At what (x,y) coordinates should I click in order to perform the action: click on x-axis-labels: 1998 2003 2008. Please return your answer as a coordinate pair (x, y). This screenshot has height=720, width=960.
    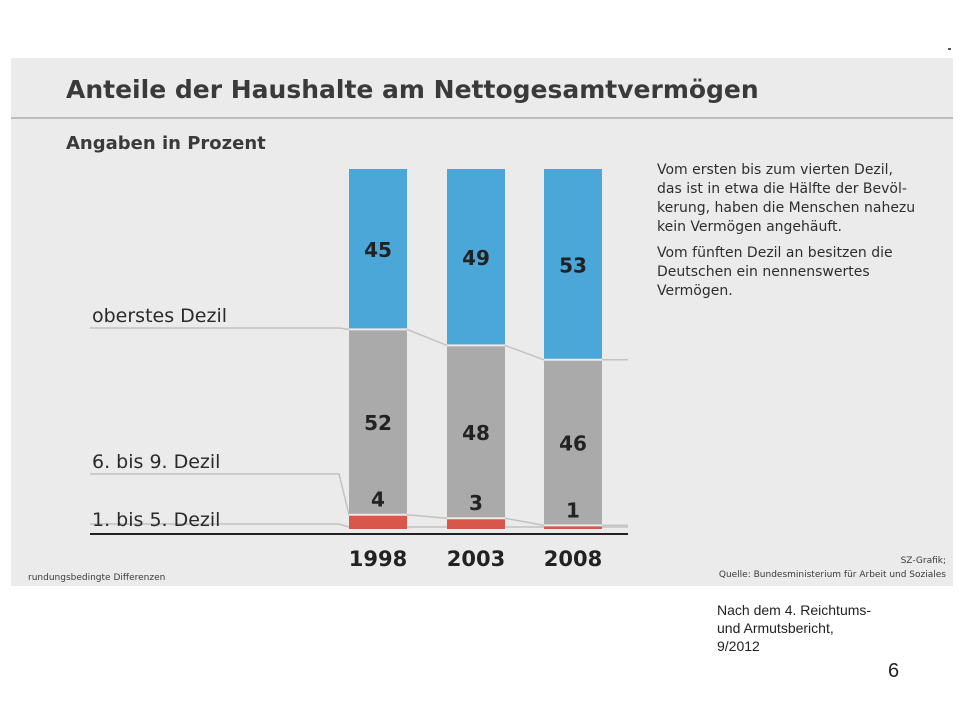
    Looking at the image, I should click on (475, 559).